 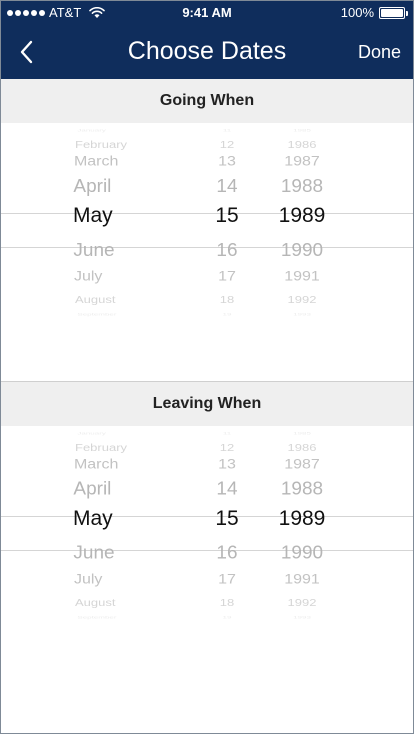 I want to click on battery-icon, so click(x=393, y=12).